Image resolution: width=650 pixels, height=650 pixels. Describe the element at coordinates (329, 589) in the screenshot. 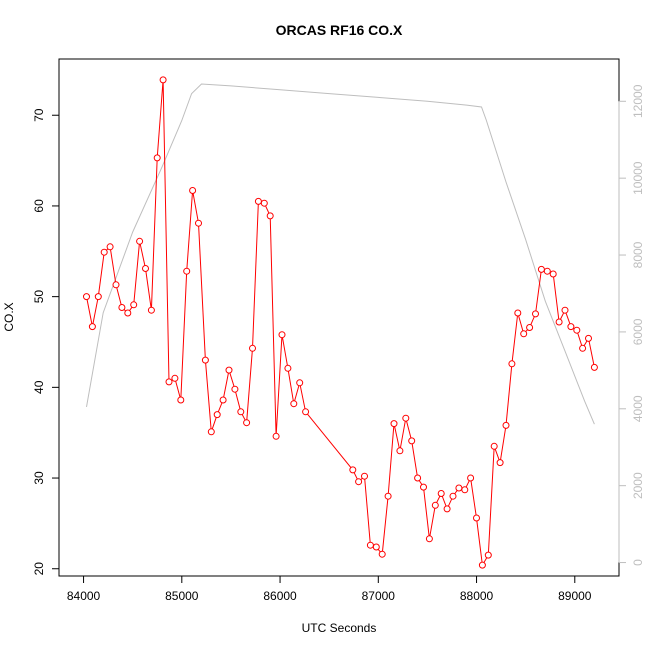

I see `x-axis: 84000 85000 86000 87000 88000 89000` at that location.